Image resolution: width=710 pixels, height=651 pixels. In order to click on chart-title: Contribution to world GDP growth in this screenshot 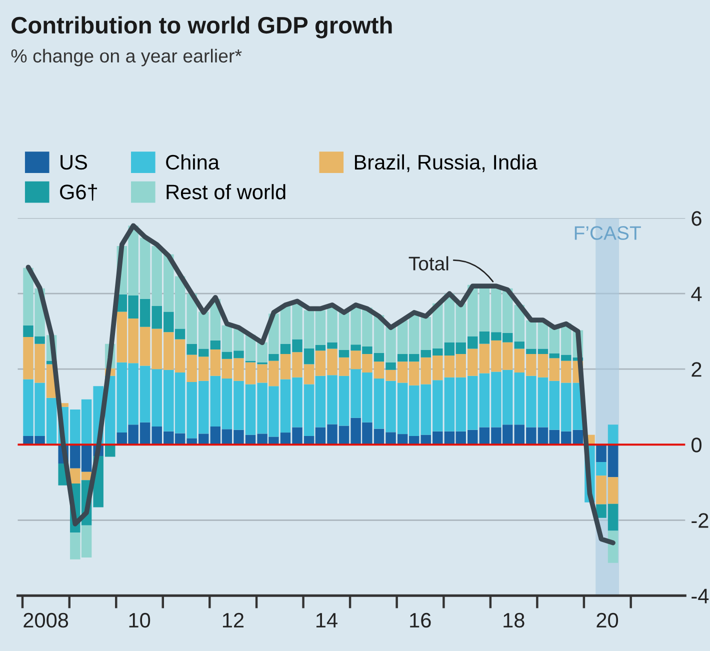, I will do `click(202, 27)`.